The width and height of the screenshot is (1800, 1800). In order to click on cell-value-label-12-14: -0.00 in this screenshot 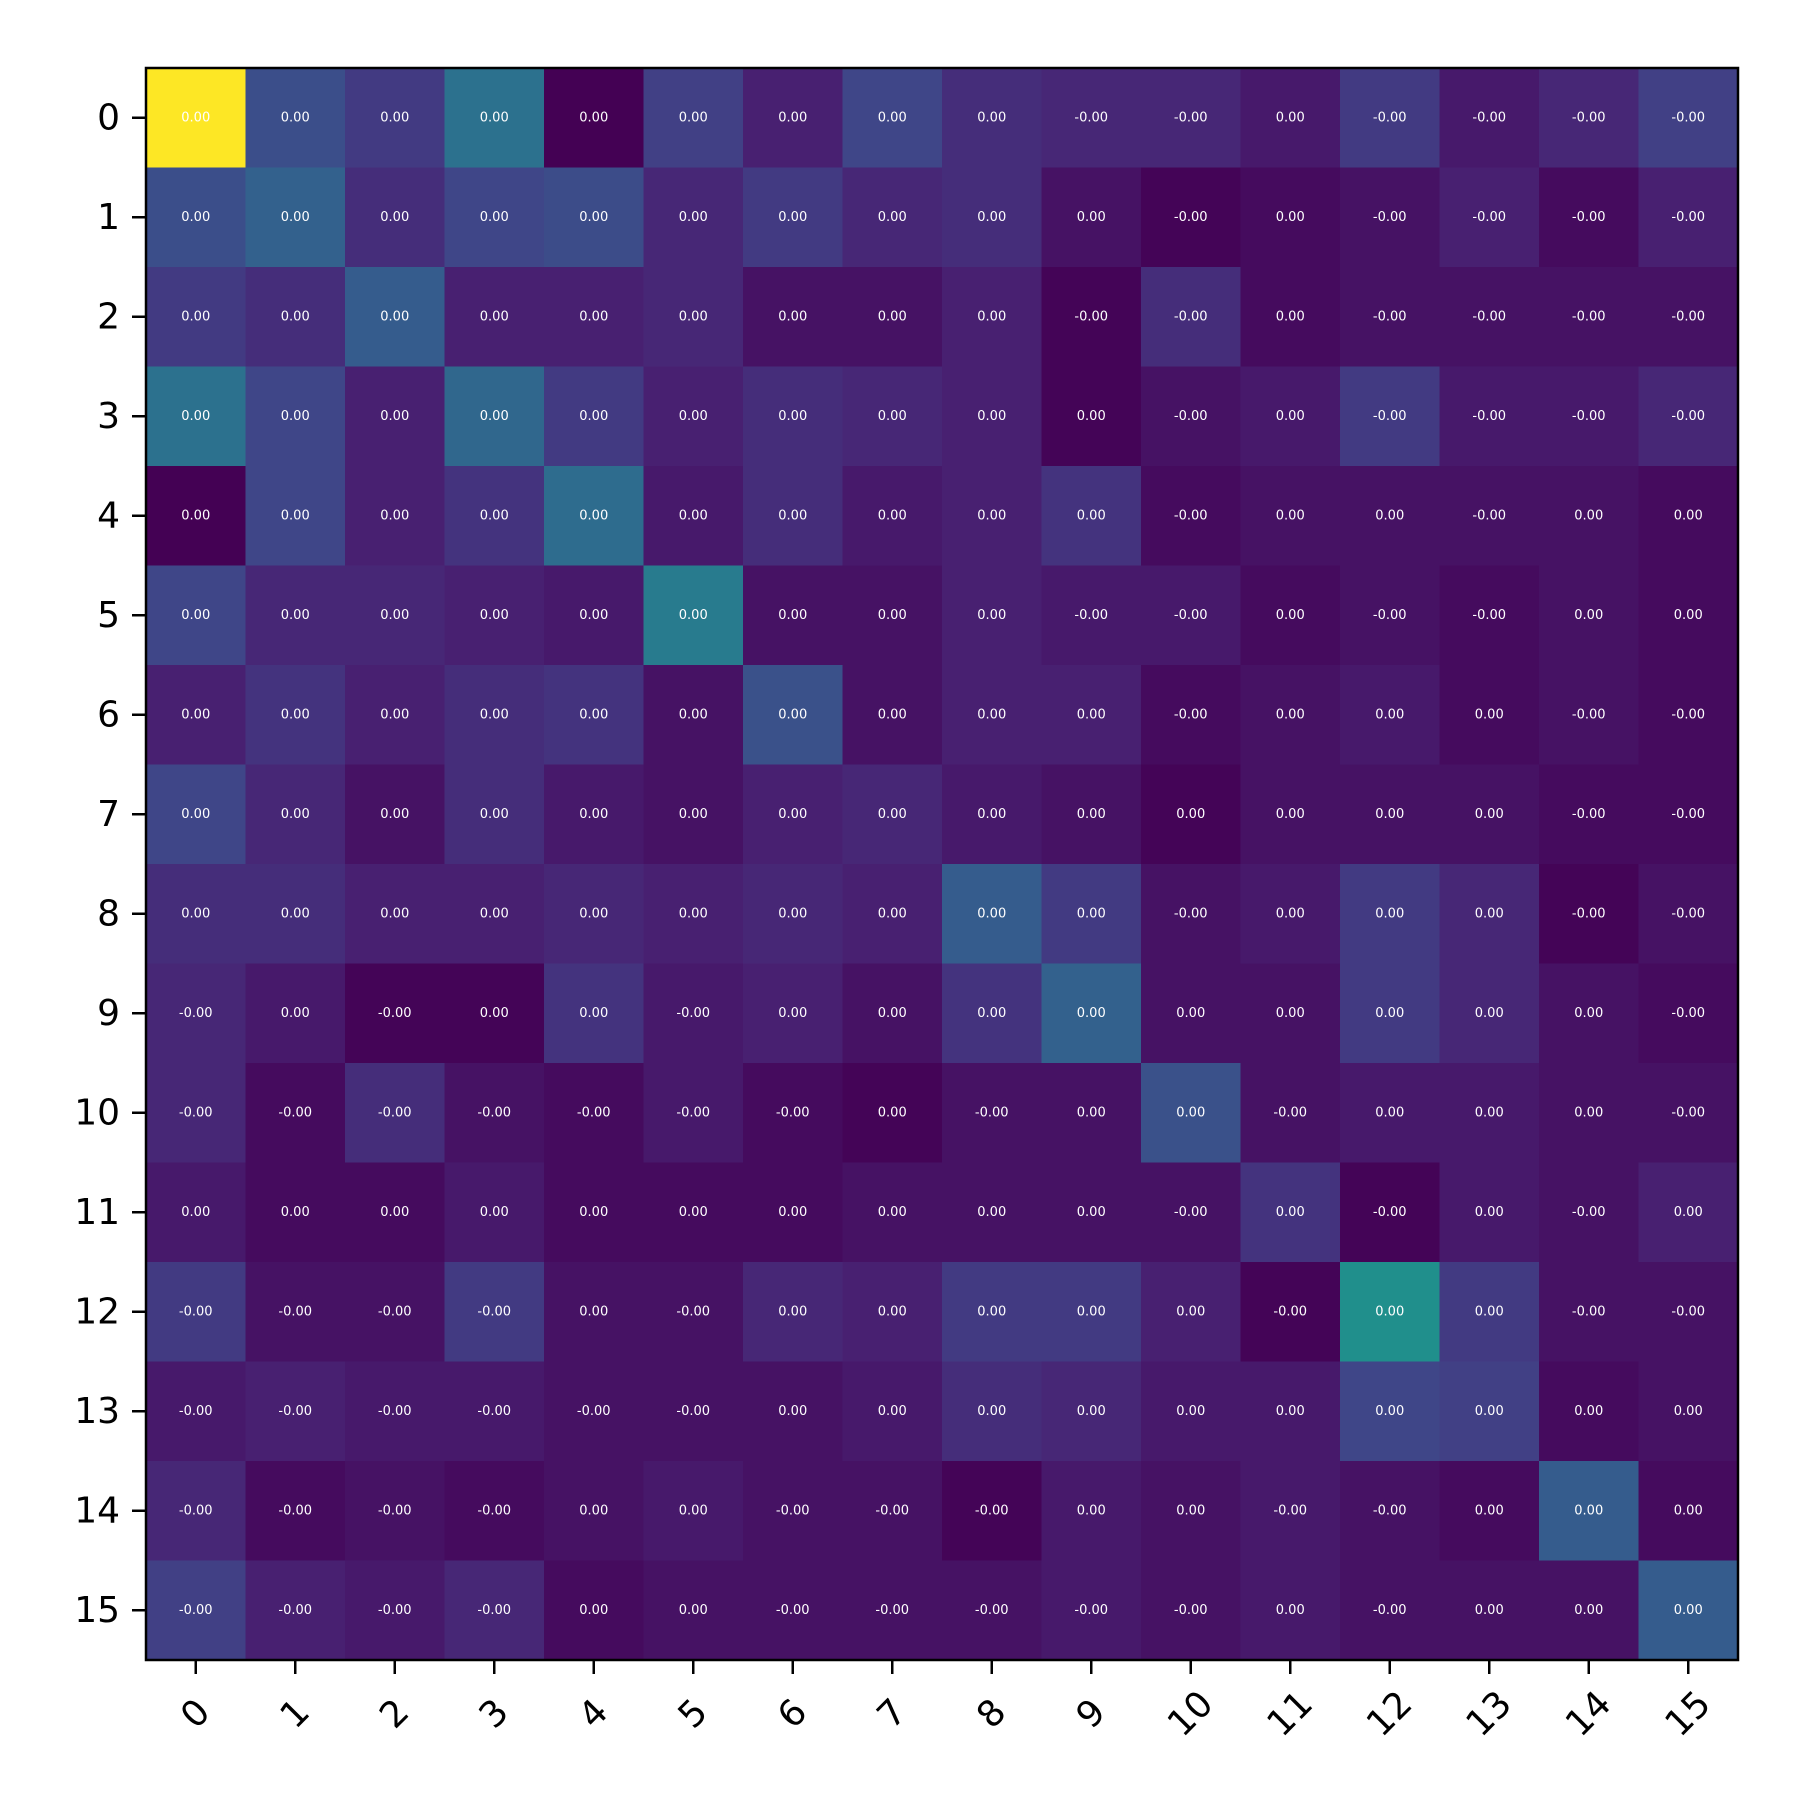, I will do `click(1589, 1311)`.